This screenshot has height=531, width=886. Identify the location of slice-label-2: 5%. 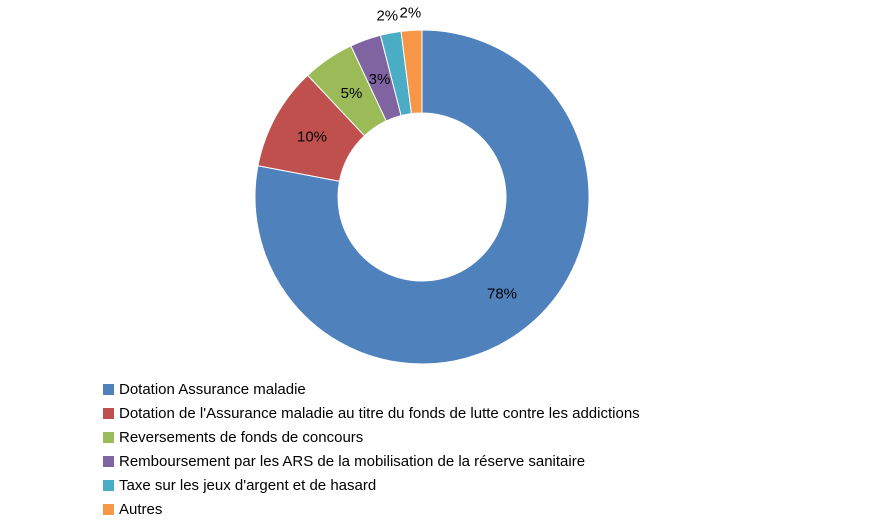
(352, 93).